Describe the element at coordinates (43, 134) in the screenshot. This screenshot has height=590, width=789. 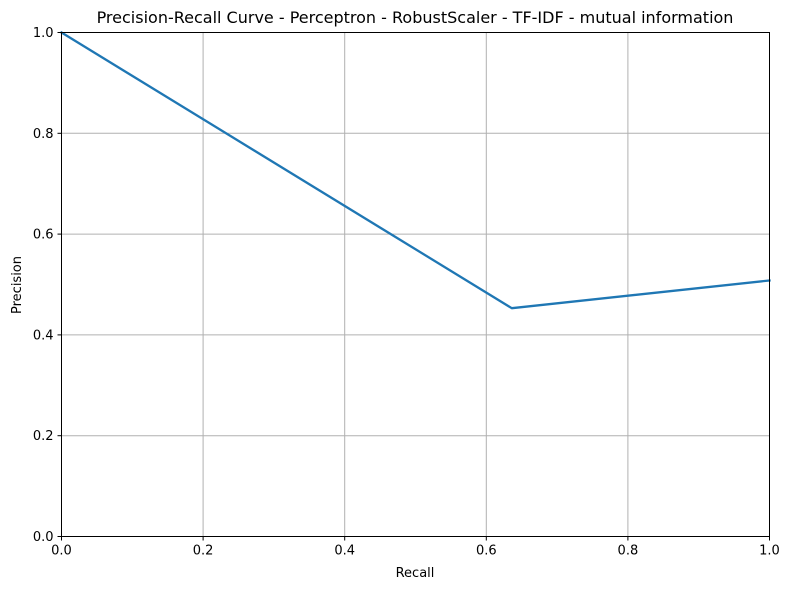
I see `y-tick-label: 0.8` at that location.